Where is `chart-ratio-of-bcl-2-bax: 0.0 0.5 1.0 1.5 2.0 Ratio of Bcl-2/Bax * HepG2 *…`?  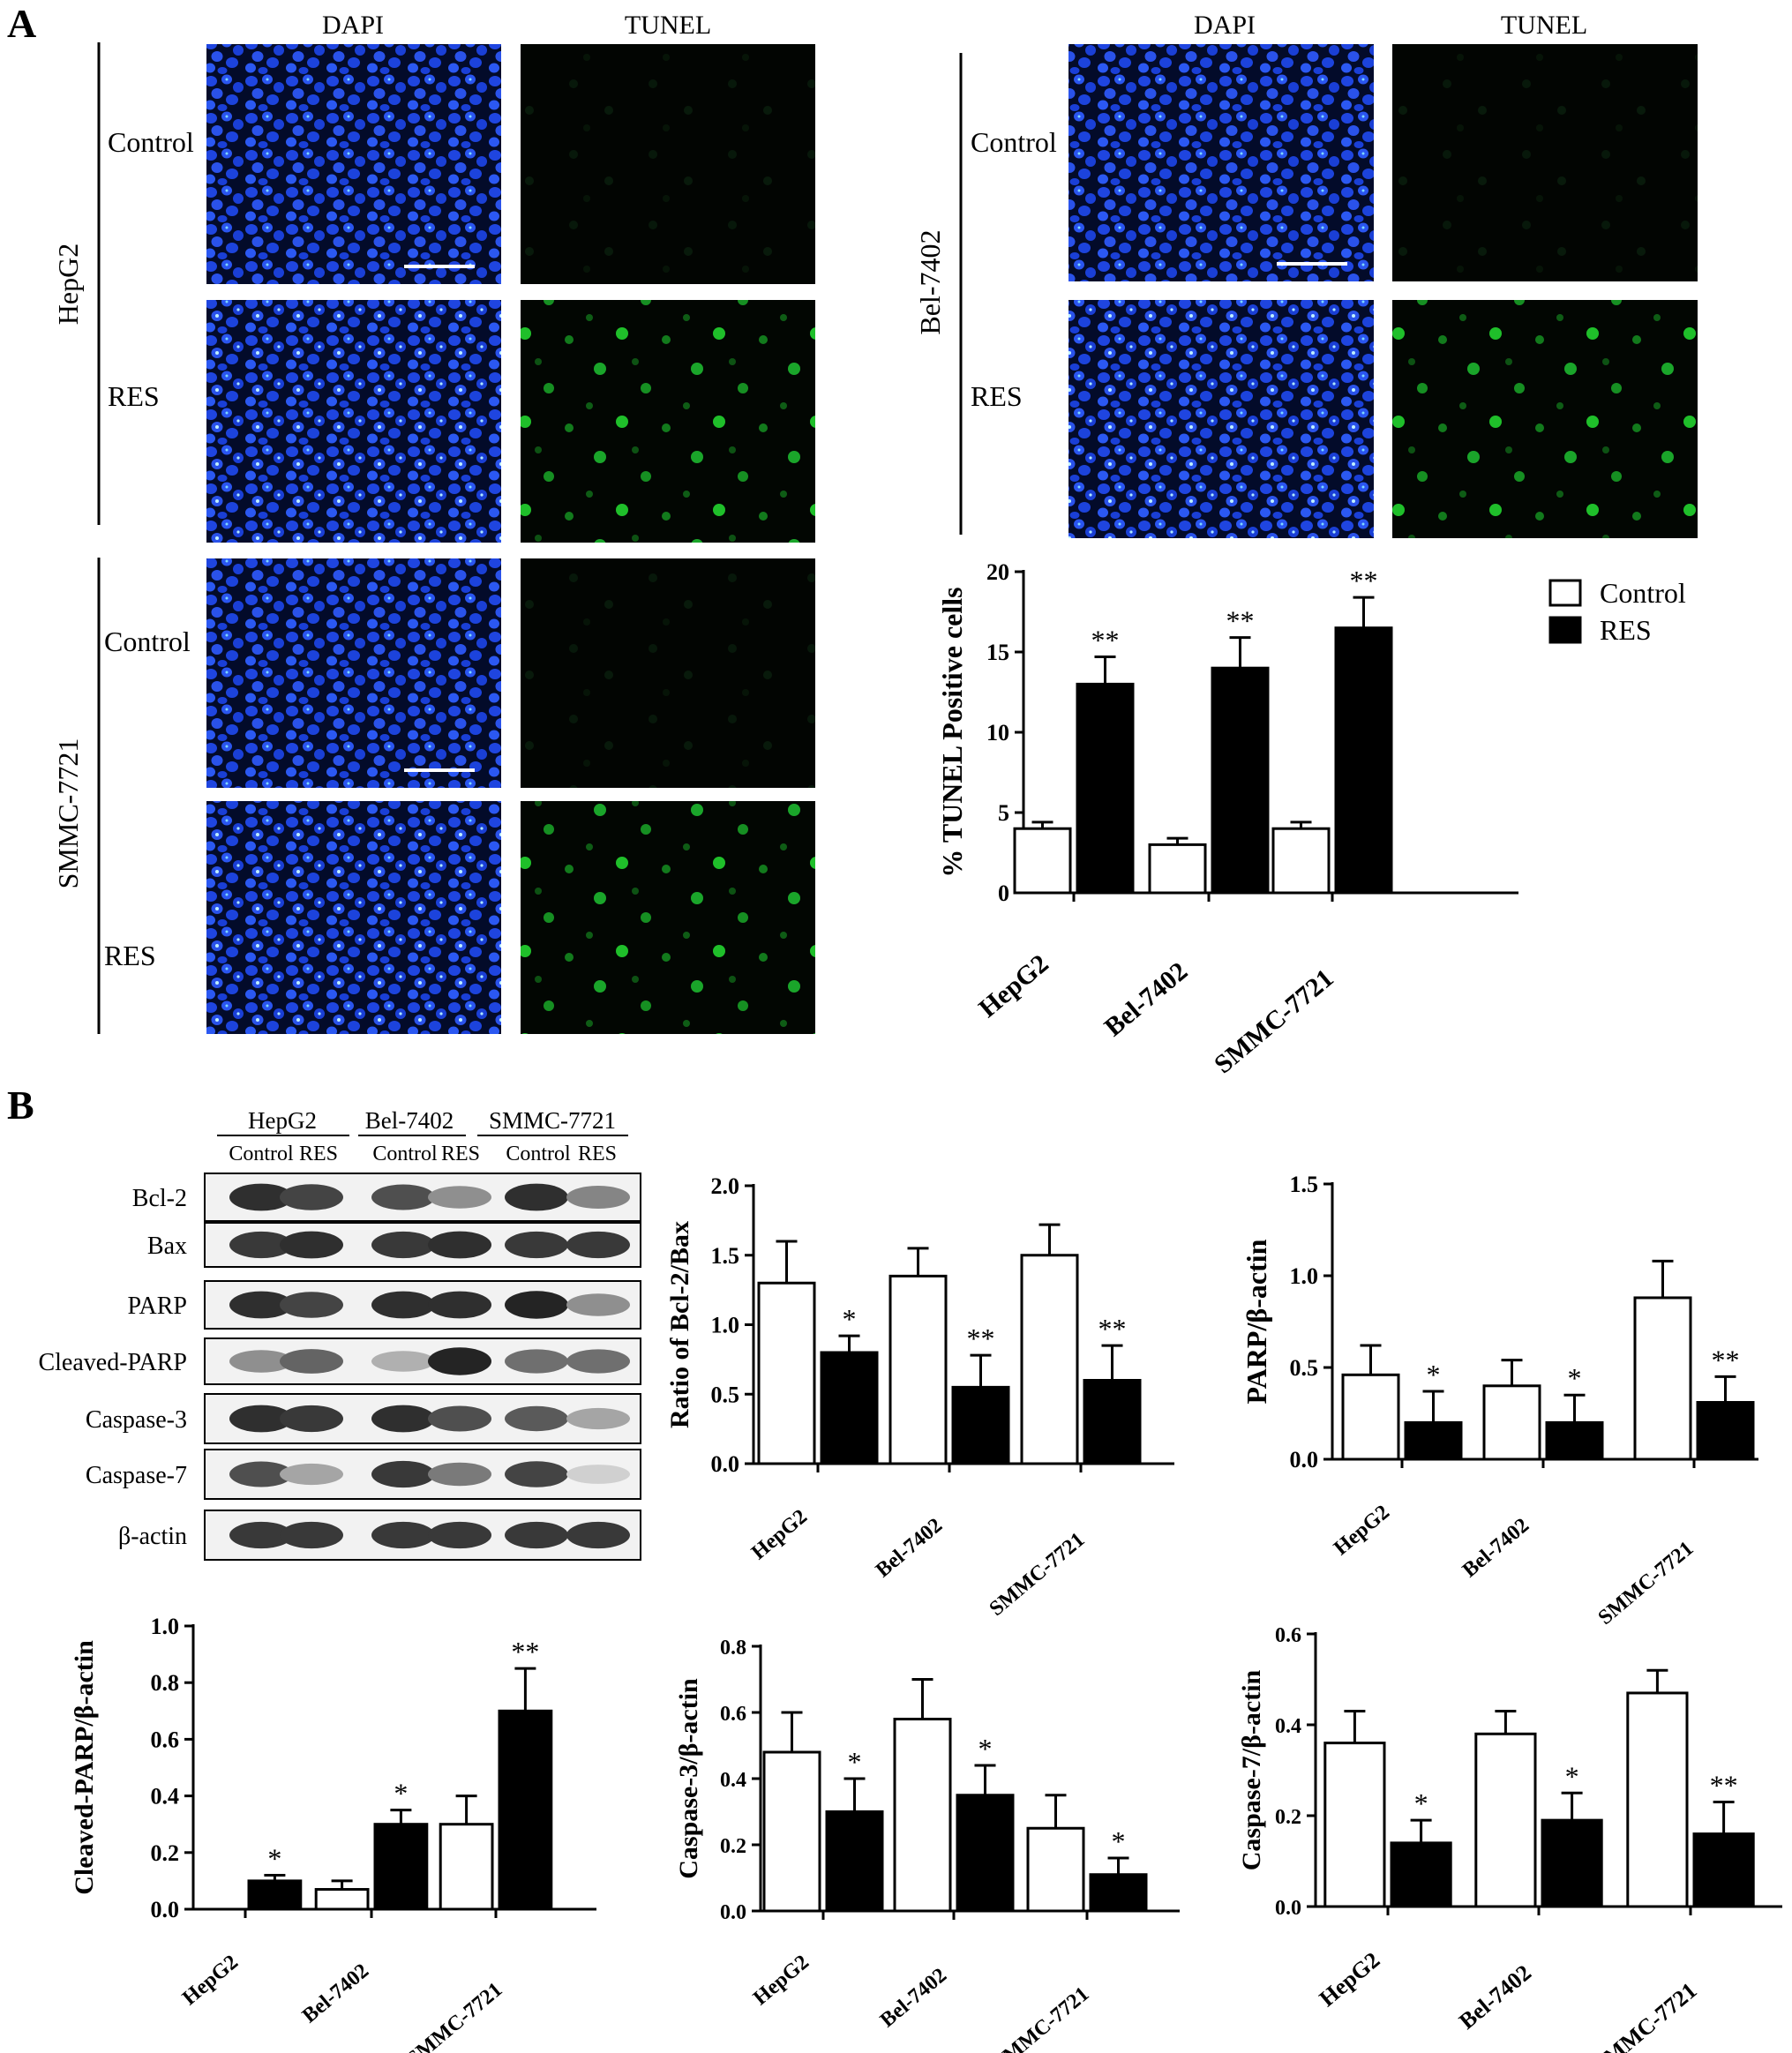
chart-ratio-of-bcl-2-bax: 0.0 0.5 1.0 1.5 2.0 Ratio of Bcl-2/Bax * HepG2 *… is located at coordinates (919, 1397).